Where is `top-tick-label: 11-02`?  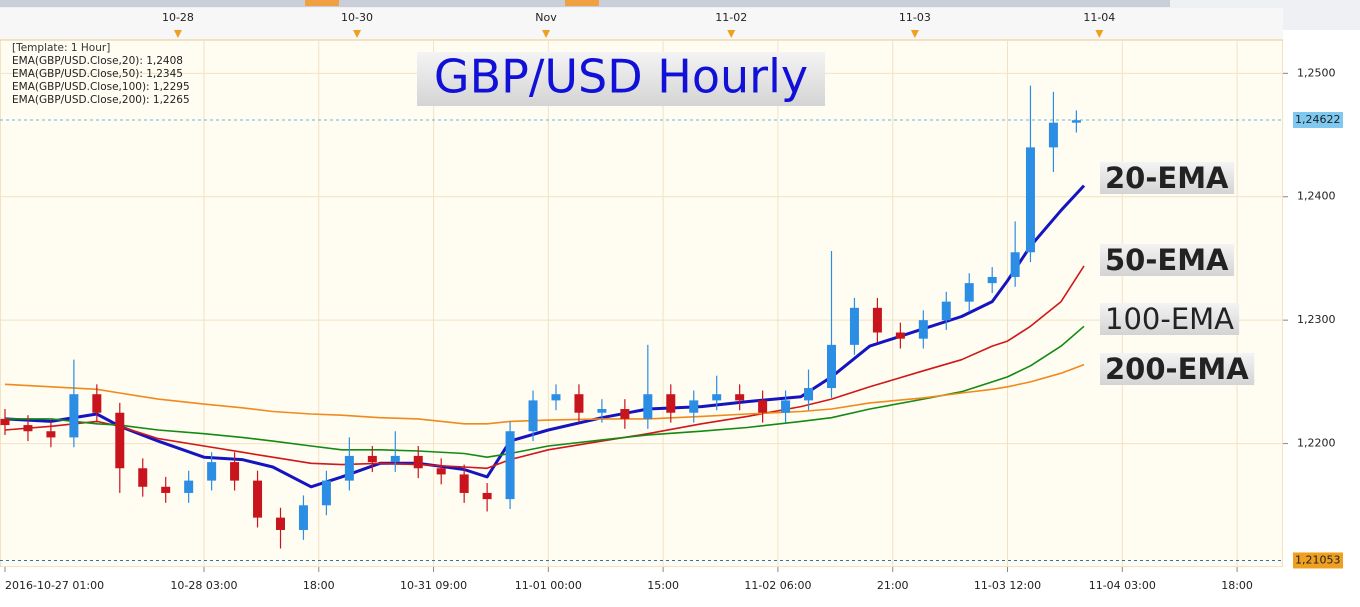 top-tick-label: 11-02 is located at coordinates (731, 17).